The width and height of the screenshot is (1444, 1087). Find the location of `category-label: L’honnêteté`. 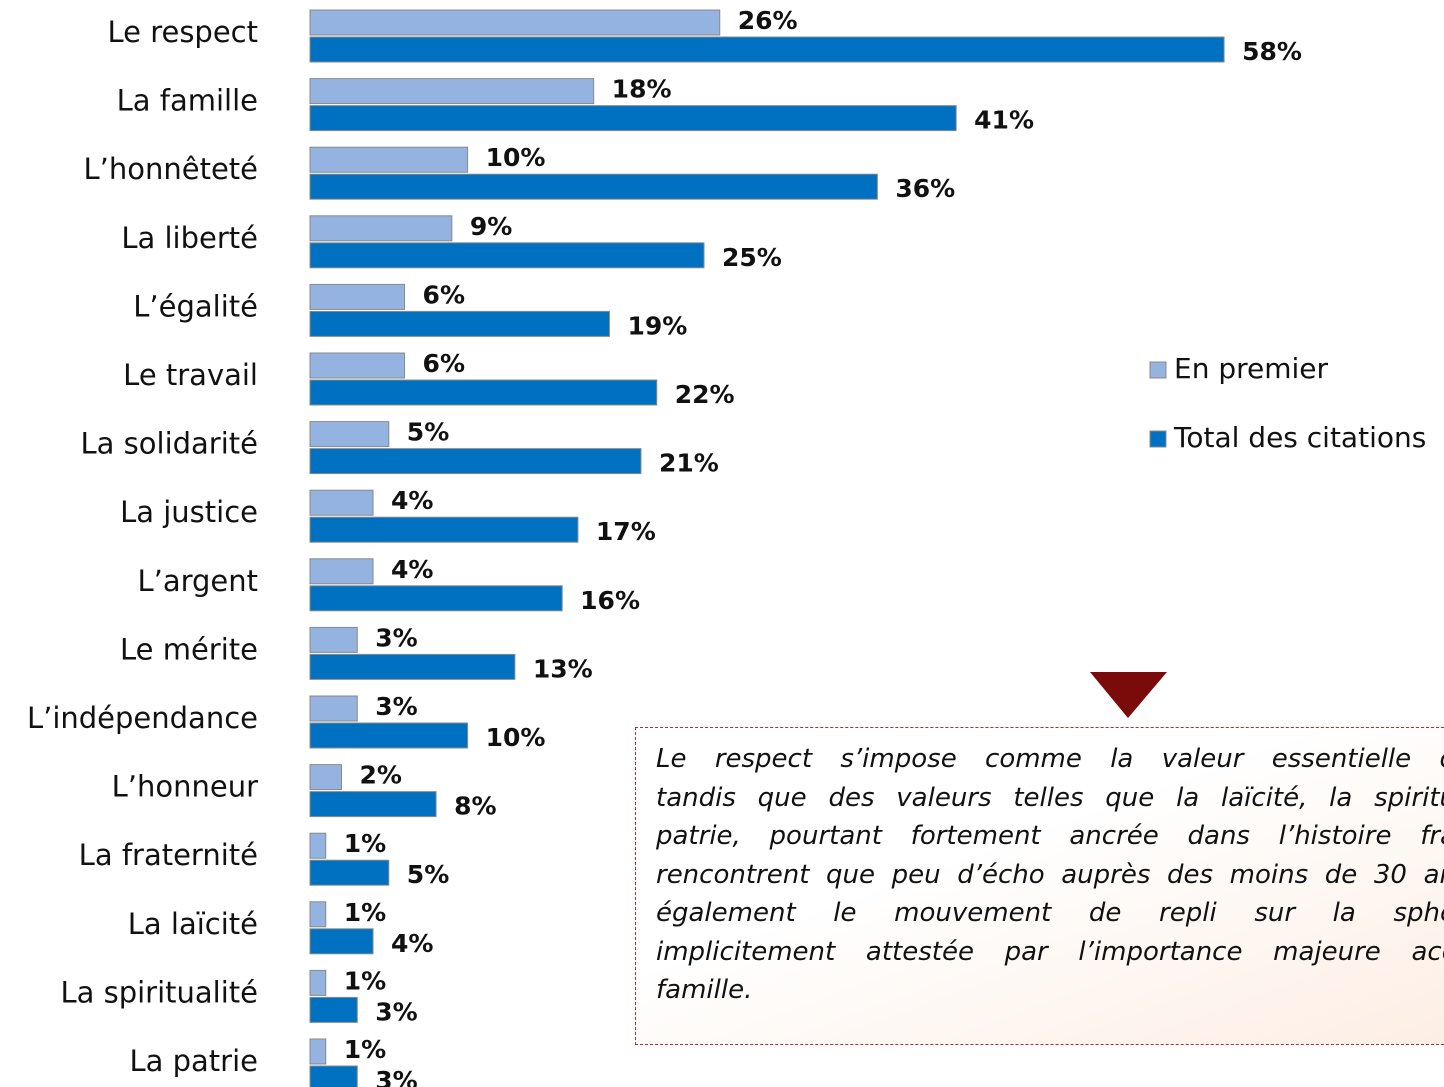

category-label: L’honnêteté is located at coordinates (170, 169).